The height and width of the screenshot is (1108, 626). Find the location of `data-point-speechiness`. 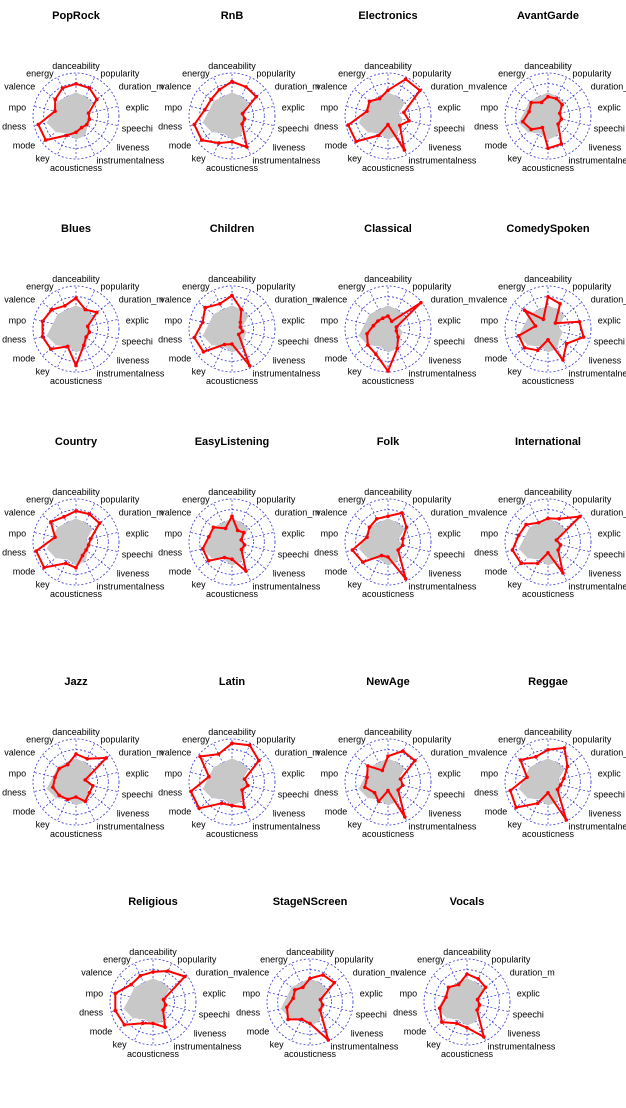

data-point-speechiness is located at coordinates (561, 119).